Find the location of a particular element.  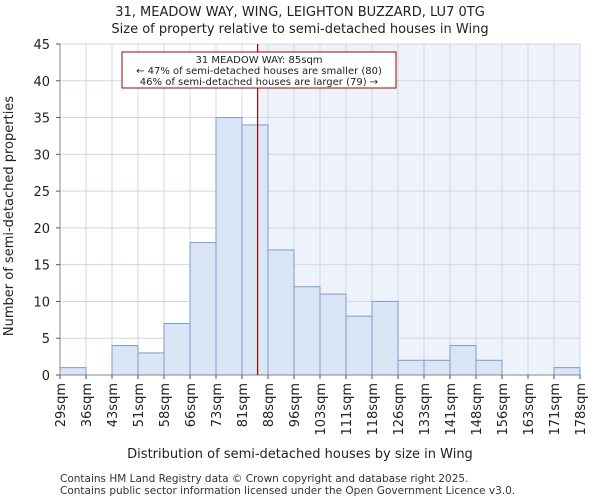

annotation-box is located at coordinates (259, 70).